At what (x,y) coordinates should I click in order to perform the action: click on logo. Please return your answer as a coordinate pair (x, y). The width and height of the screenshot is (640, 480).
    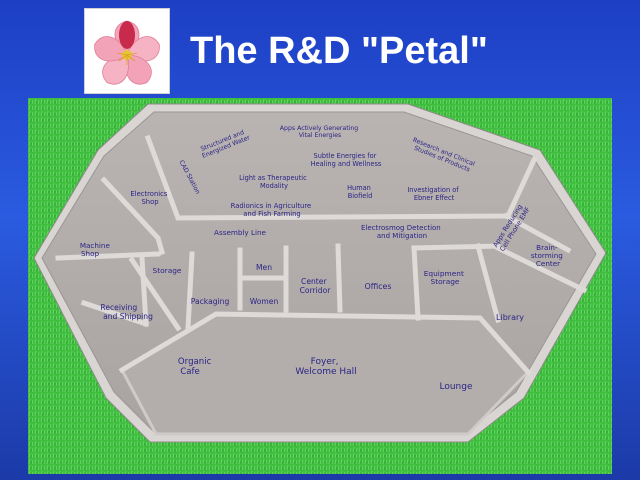
    Looking at the image, I should click on (127, 51).